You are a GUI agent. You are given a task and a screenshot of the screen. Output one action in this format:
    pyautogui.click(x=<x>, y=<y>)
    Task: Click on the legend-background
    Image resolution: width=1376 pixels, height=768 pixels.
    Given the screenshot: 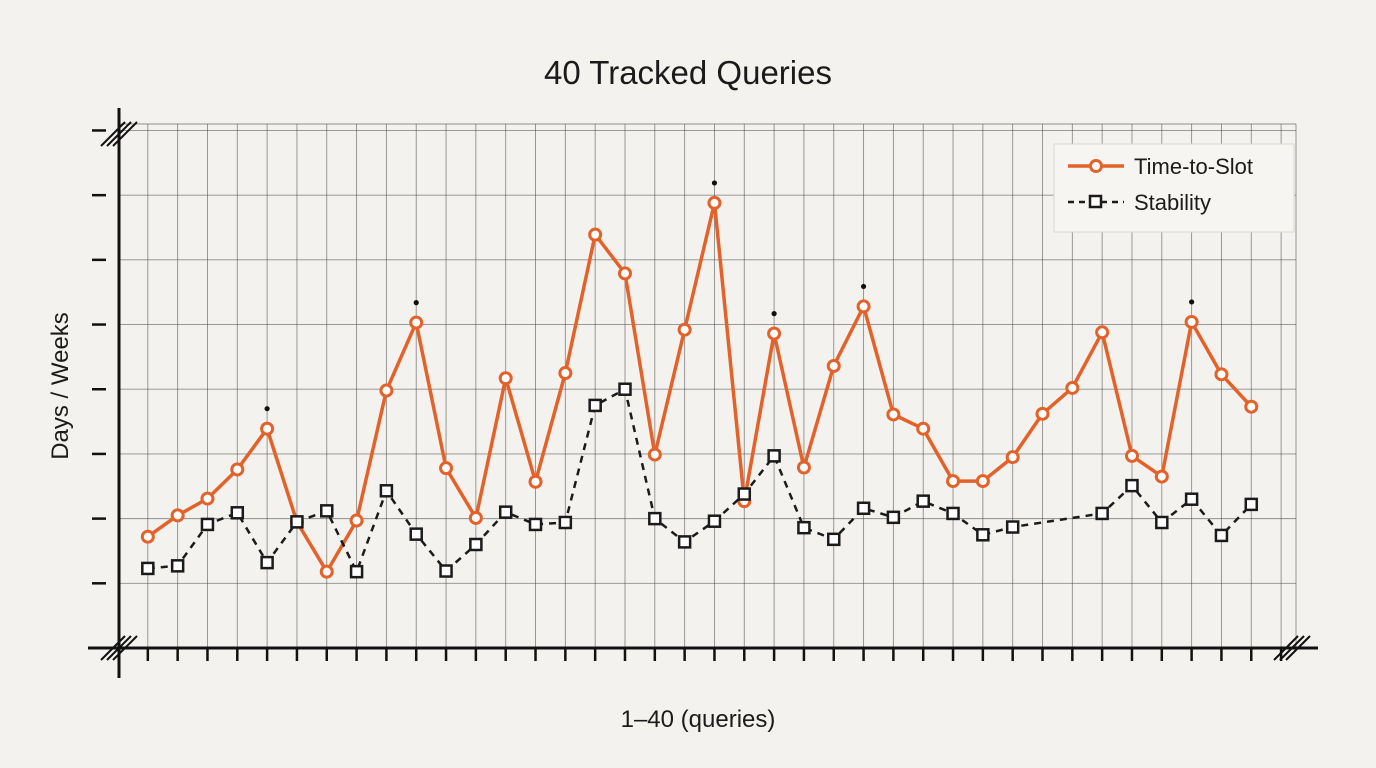 What is the action you would take?
    pyautogui.click(x=1174, y=188)
    